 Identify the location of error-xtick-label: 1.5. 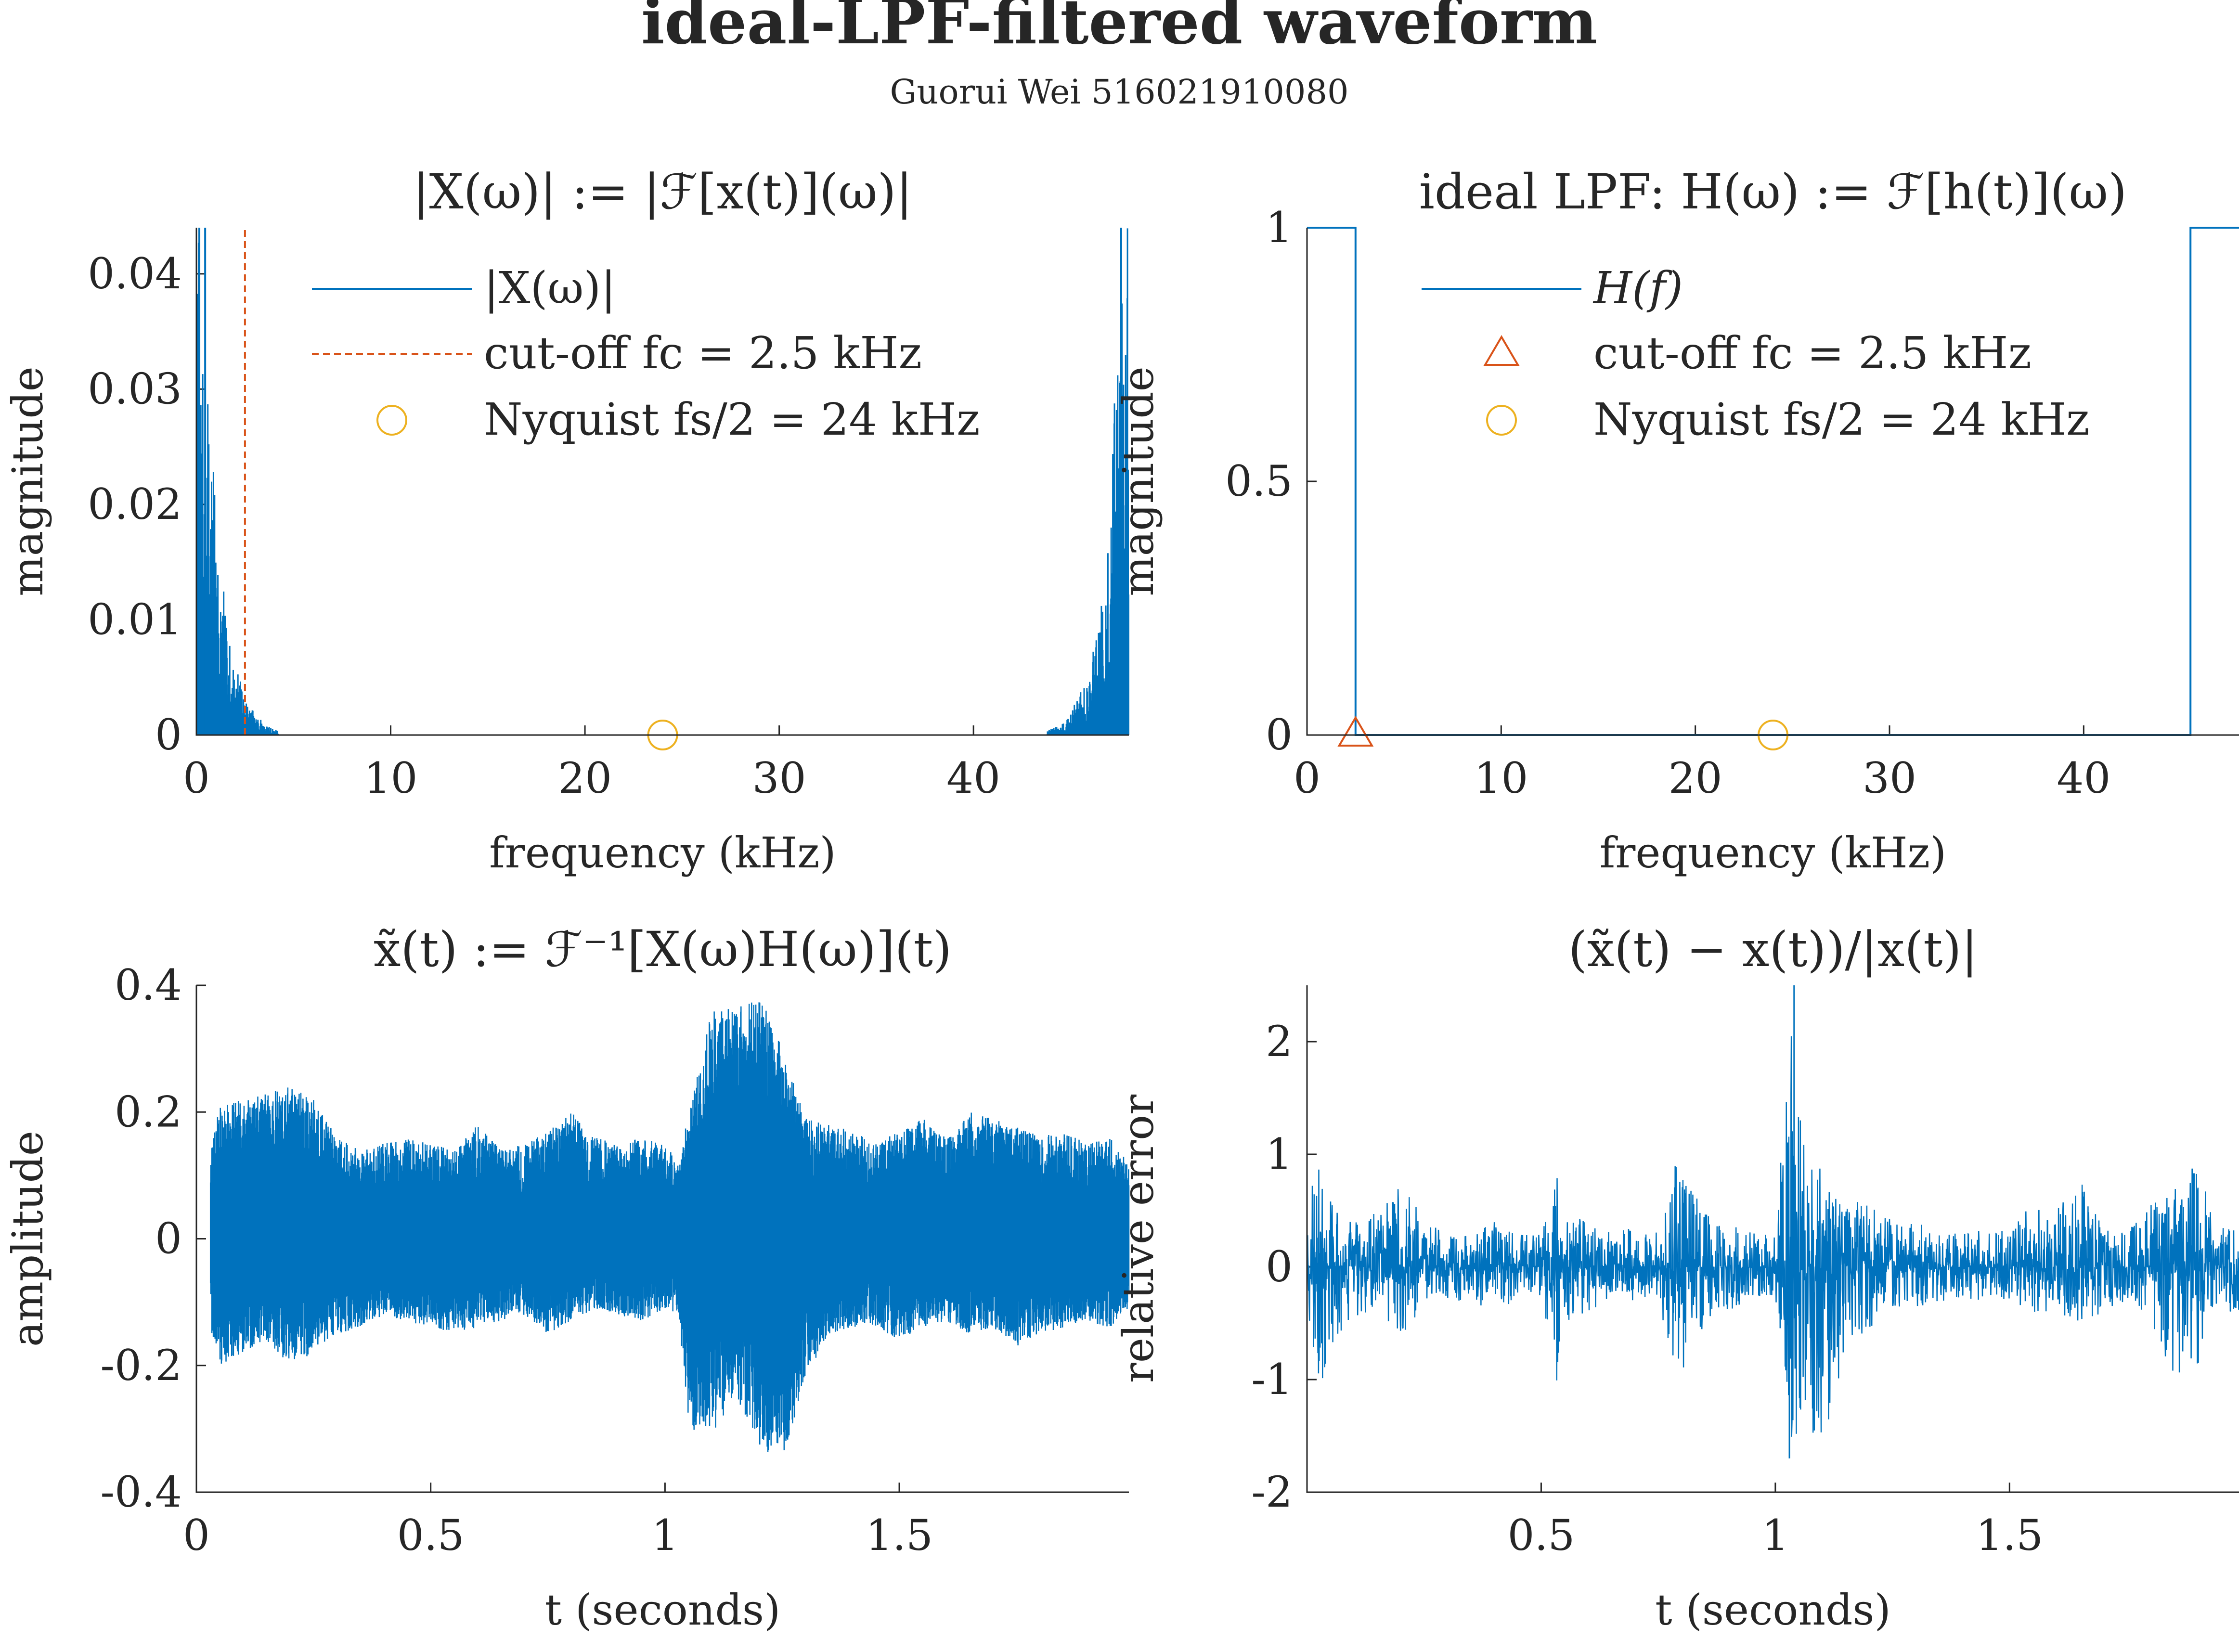
(2010, 1535).